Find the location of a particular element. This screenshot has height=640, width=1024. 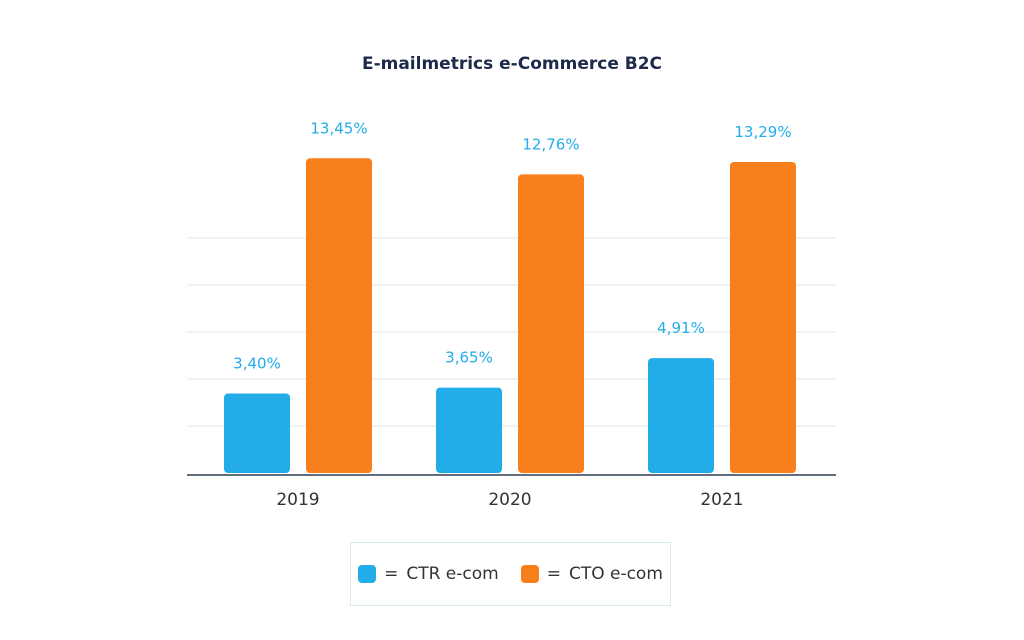

data-label-cto-2020: 12,76% is located at coordinates (550, 144).